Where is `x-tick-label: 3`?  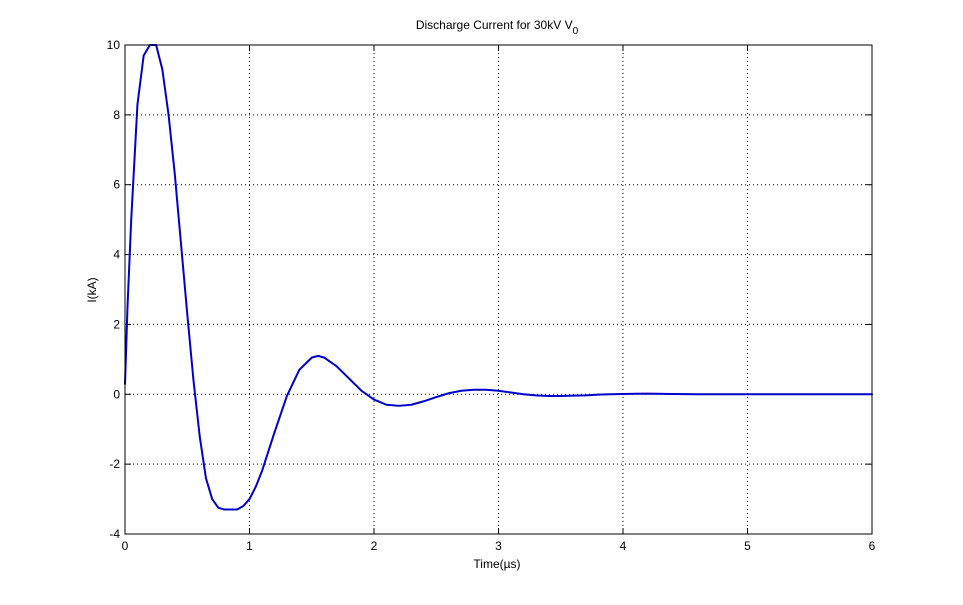 x-tick-label: 3 is located at coordinates (498, 546).